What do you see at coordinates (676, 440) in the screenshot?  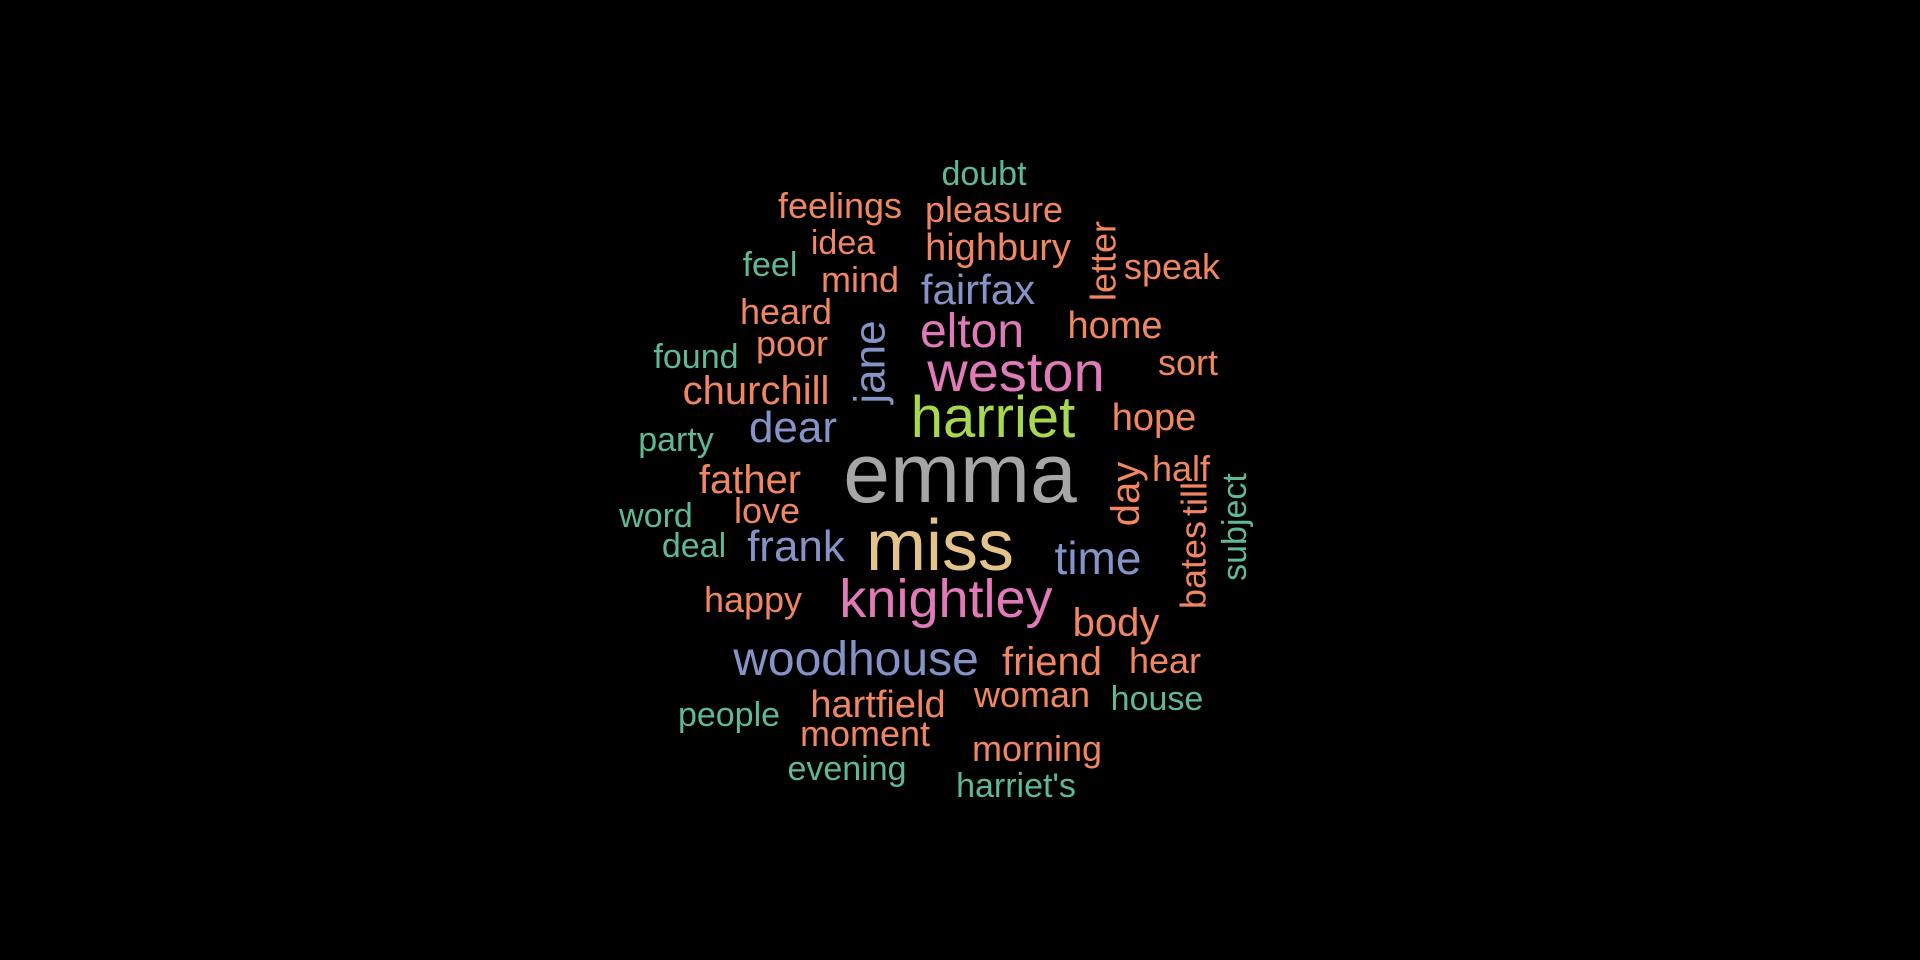 I see `word-party: party` at bounding box center [676, 440].